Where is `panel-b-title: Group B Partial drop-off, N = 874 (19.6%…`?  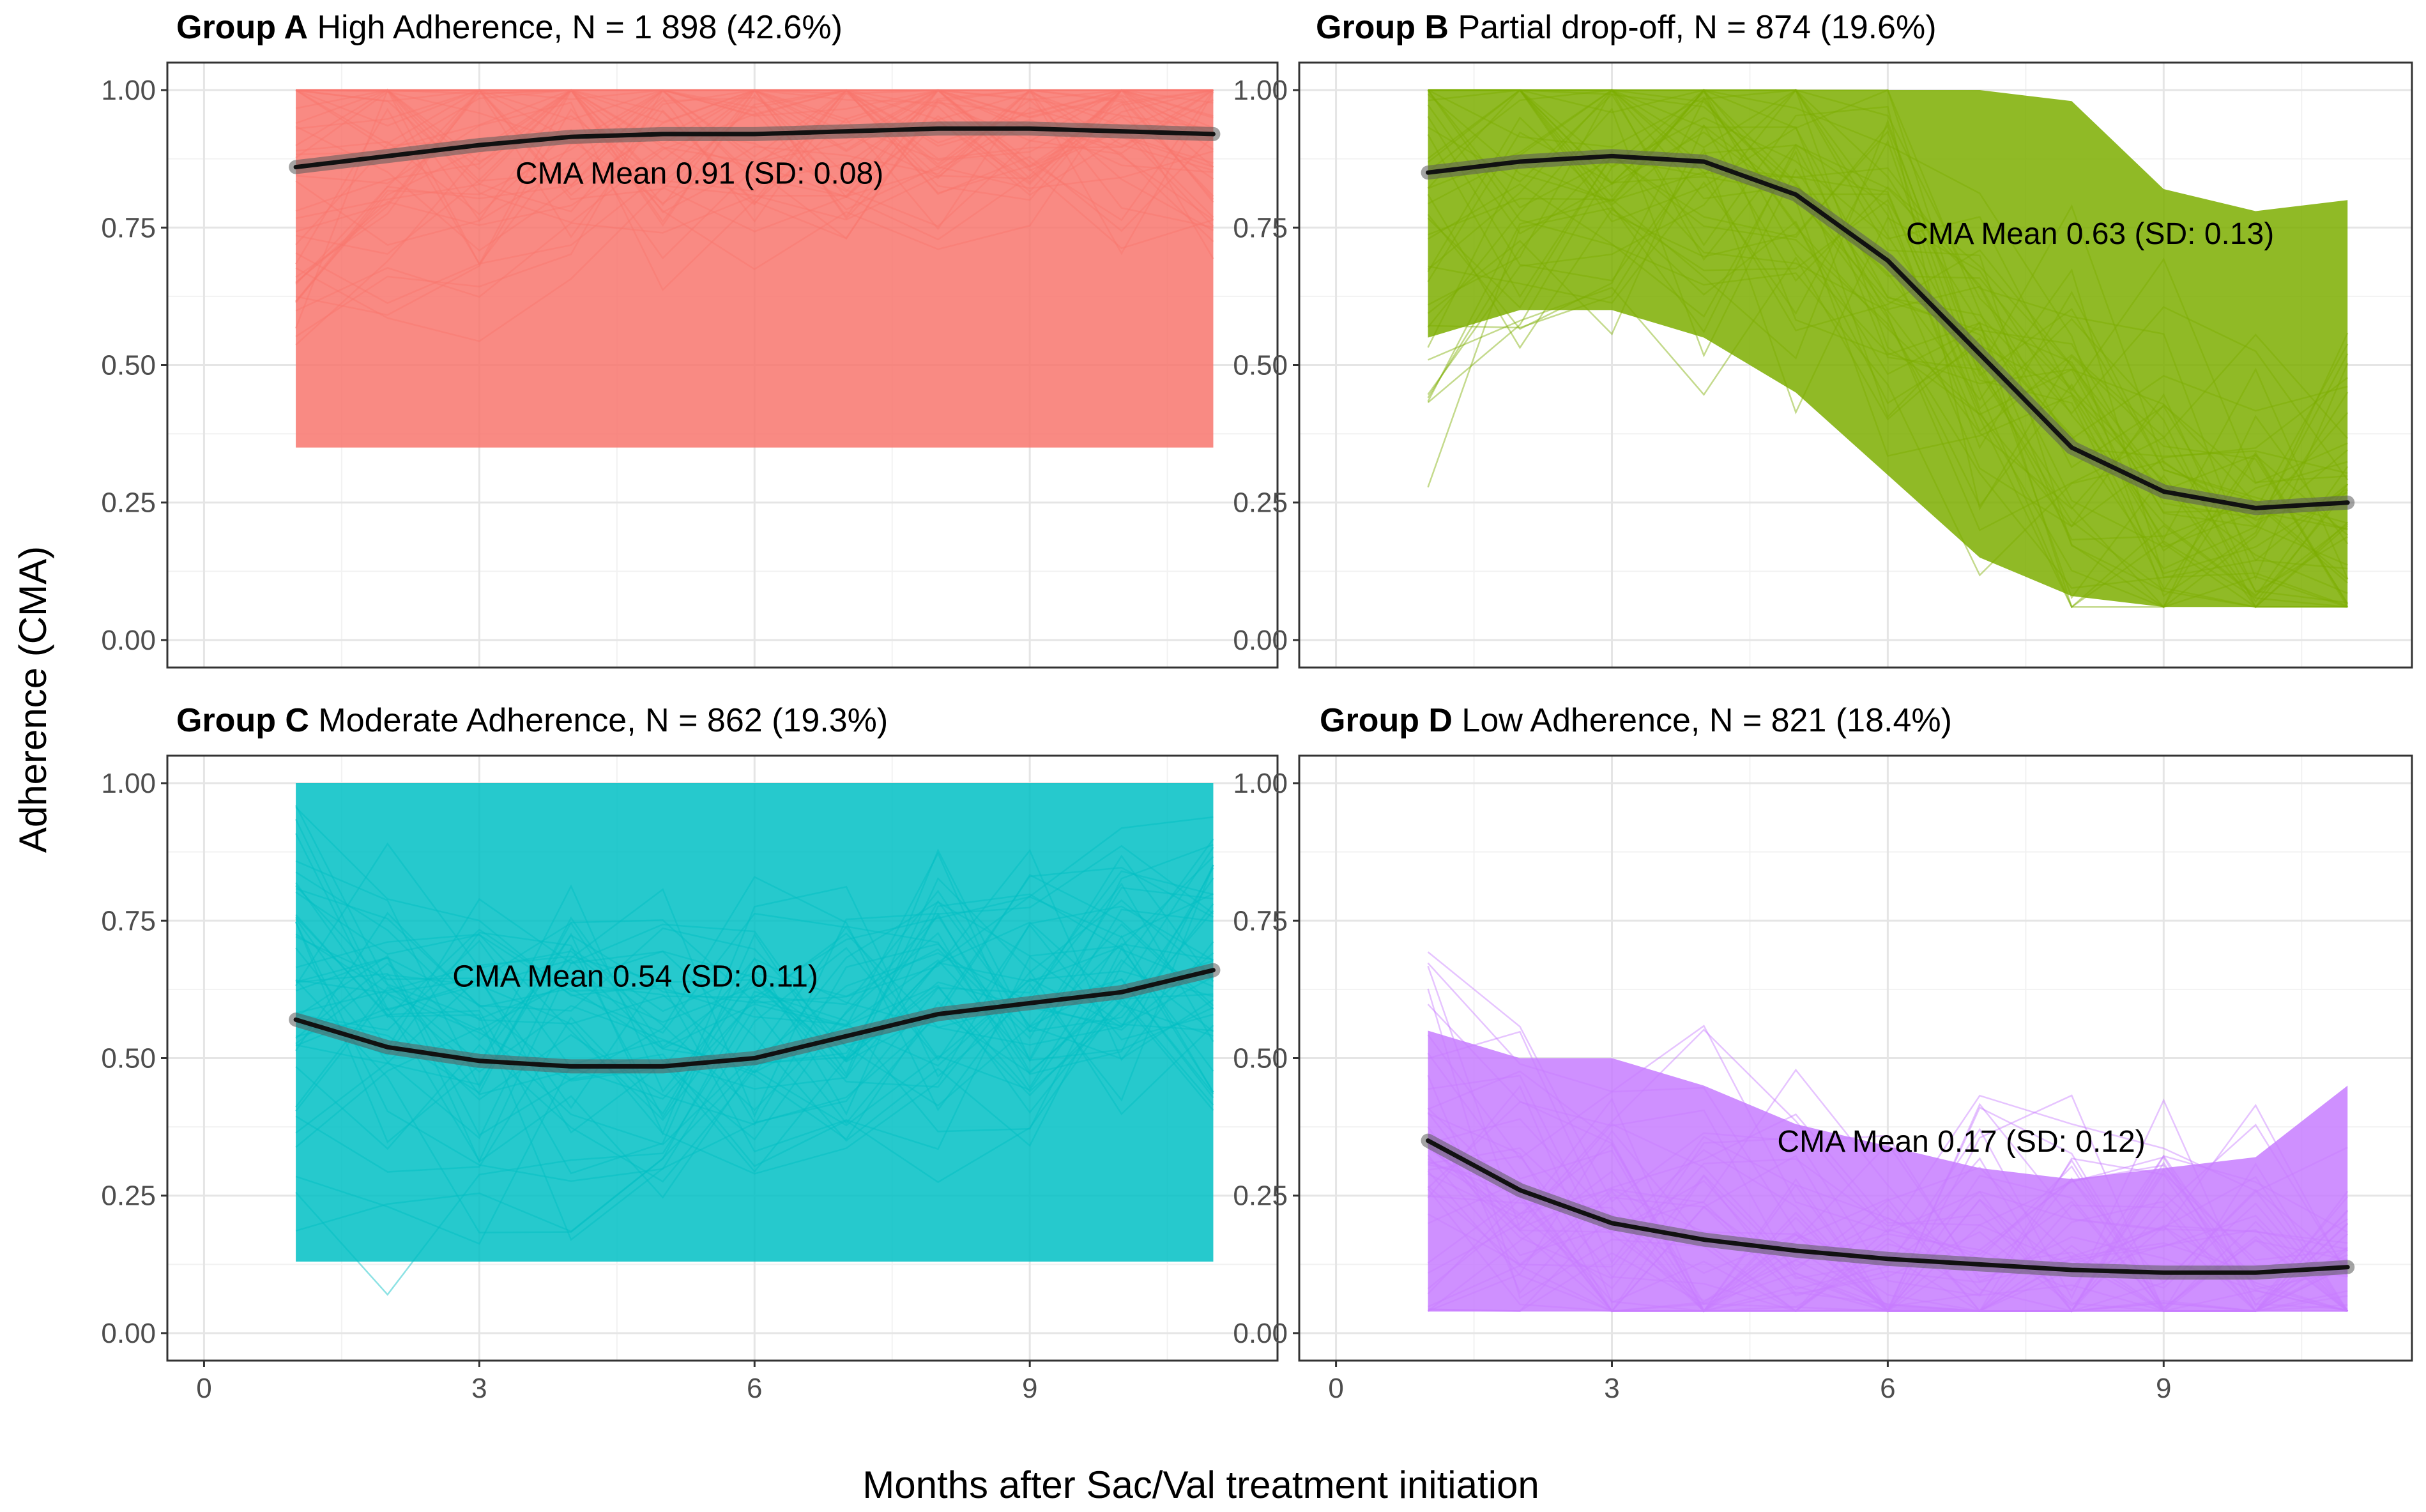
panel-b-title: Group B Partial drop-off, N = 874 (19.6%… is located at coordinates (1626, 28).